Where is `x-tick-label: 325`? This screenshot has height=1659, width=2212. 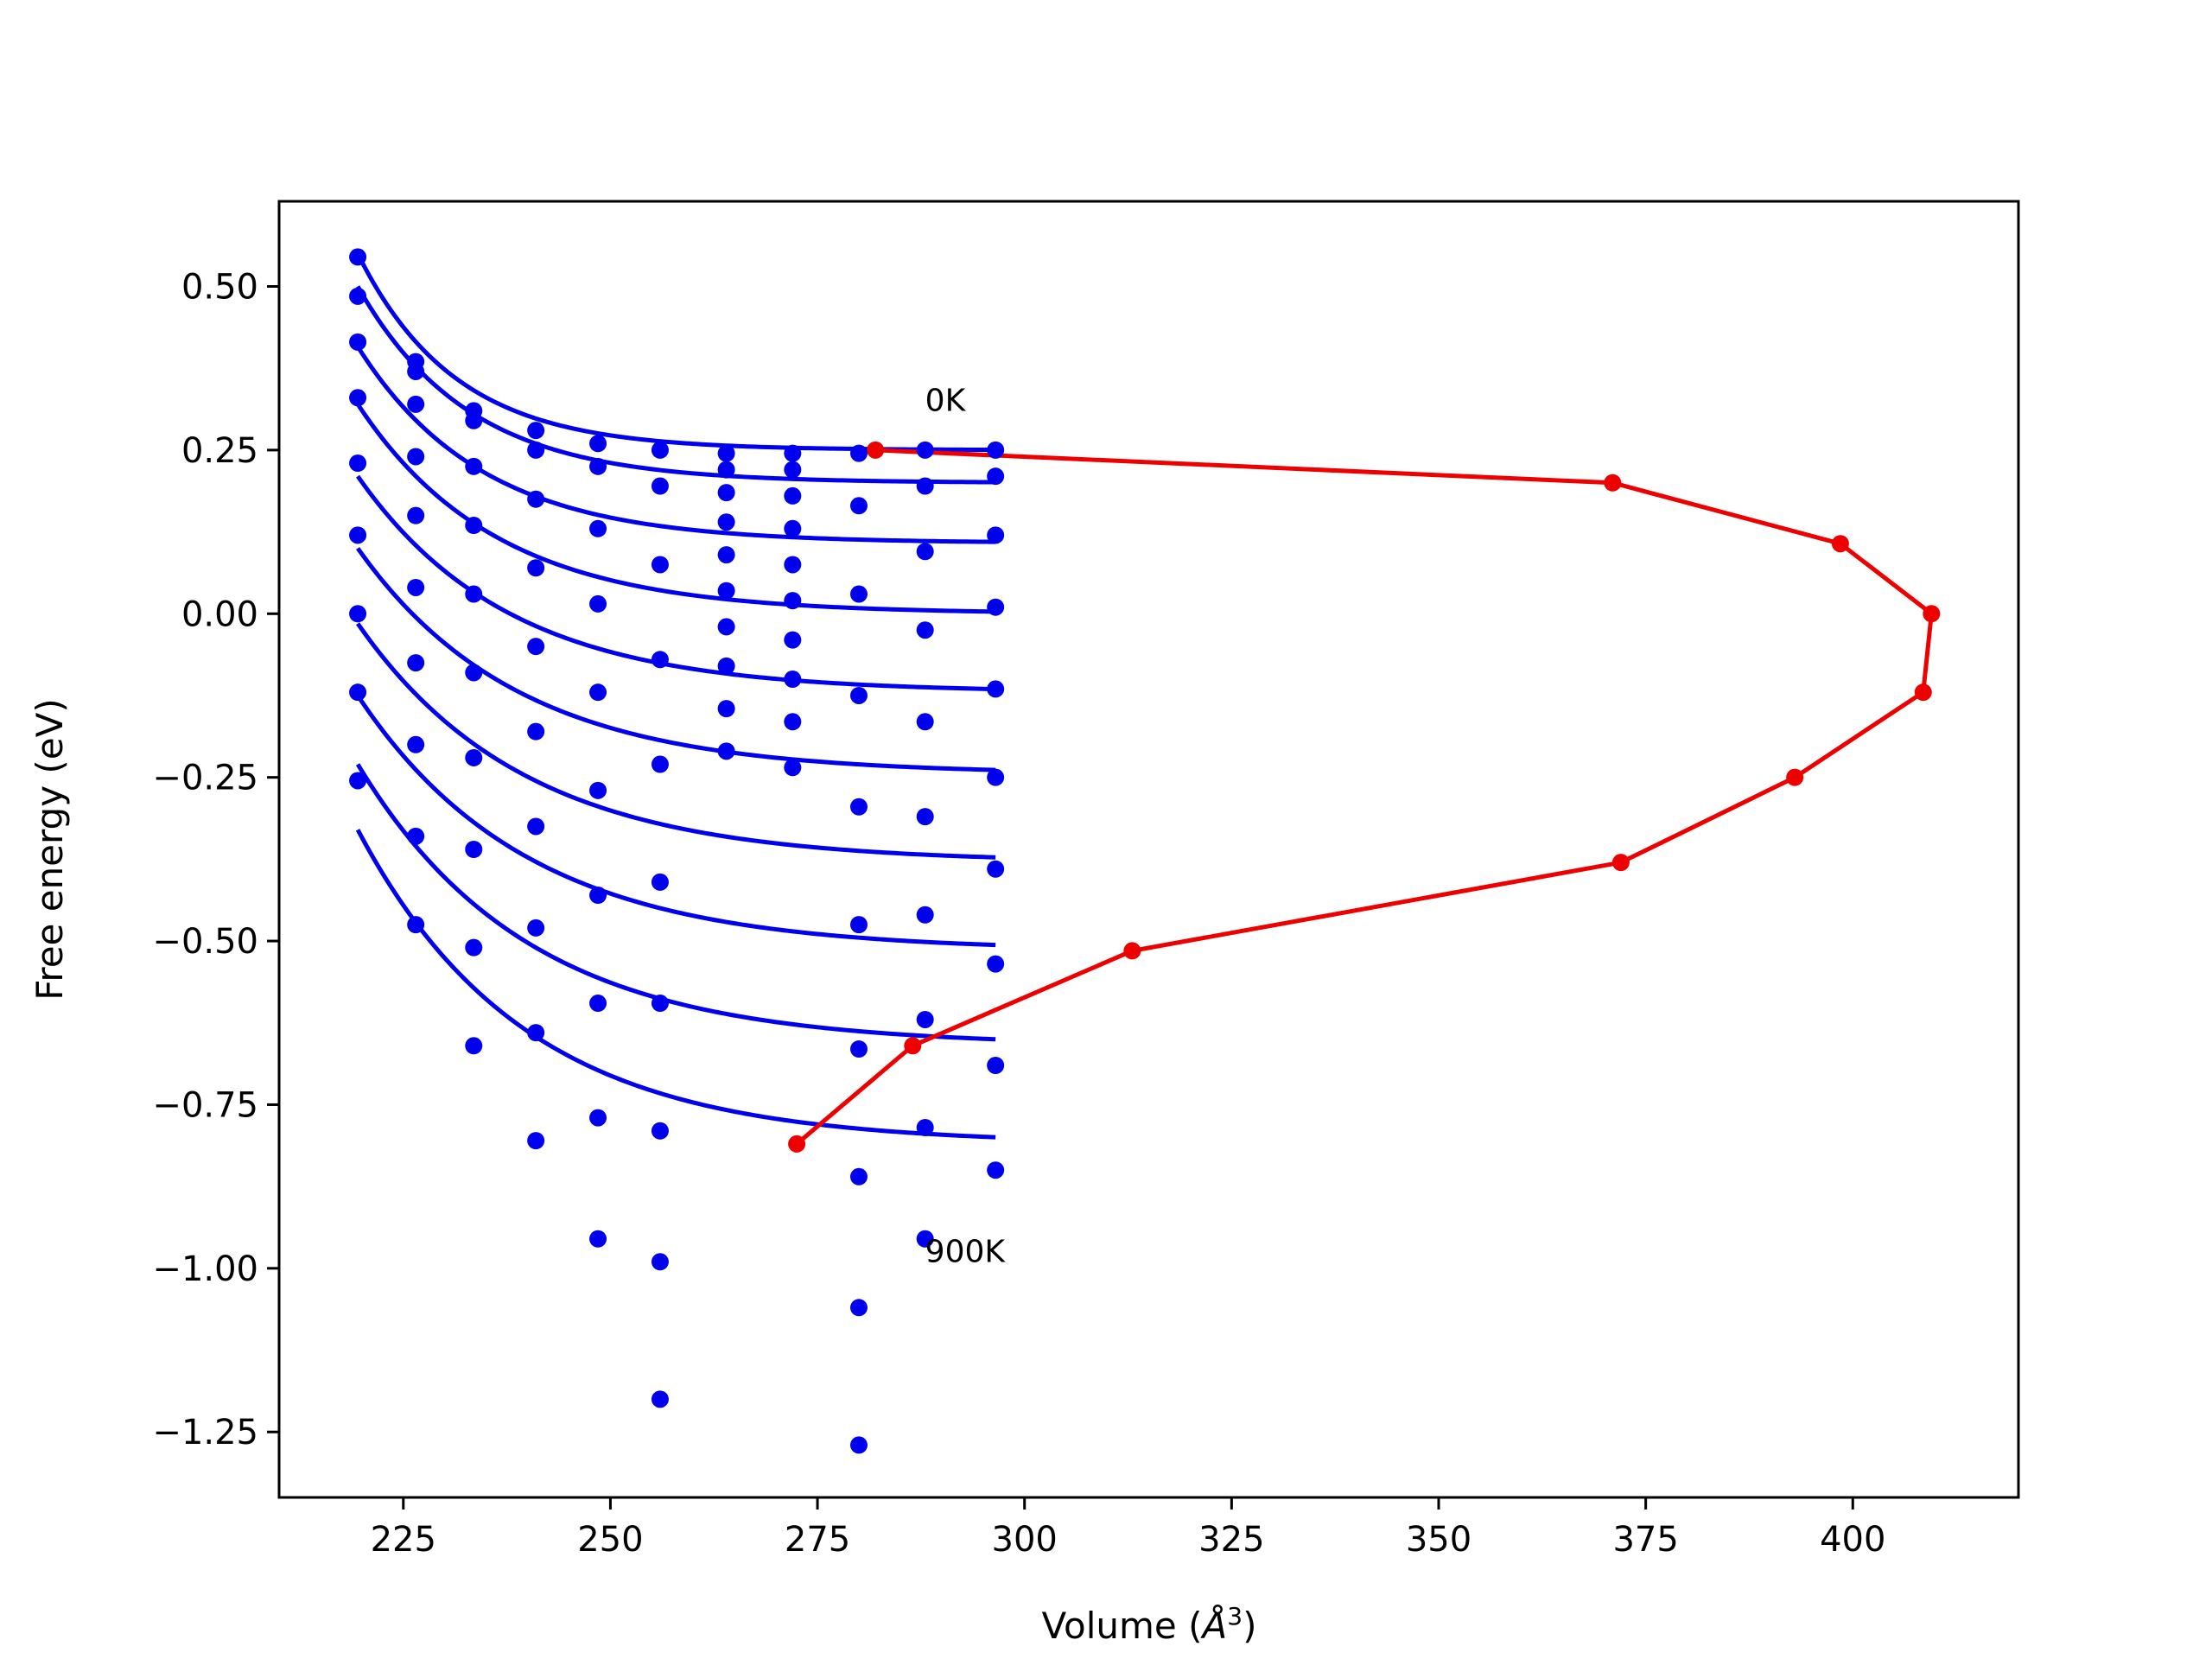 x-tick-label: 325 is located at coordinates (1231, 1540).